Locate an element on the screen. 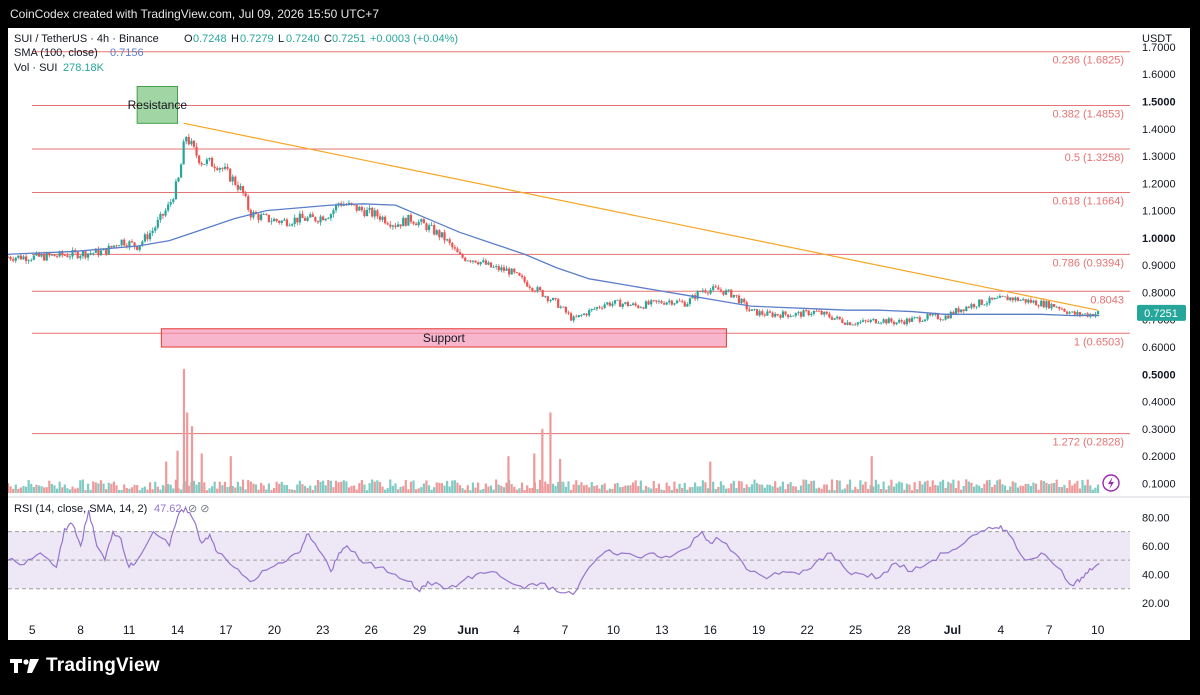 This screenshot has height=695, width=1200. rsi-settings-icon: ⊘ ⊘ is located at coordinates (199, 509).